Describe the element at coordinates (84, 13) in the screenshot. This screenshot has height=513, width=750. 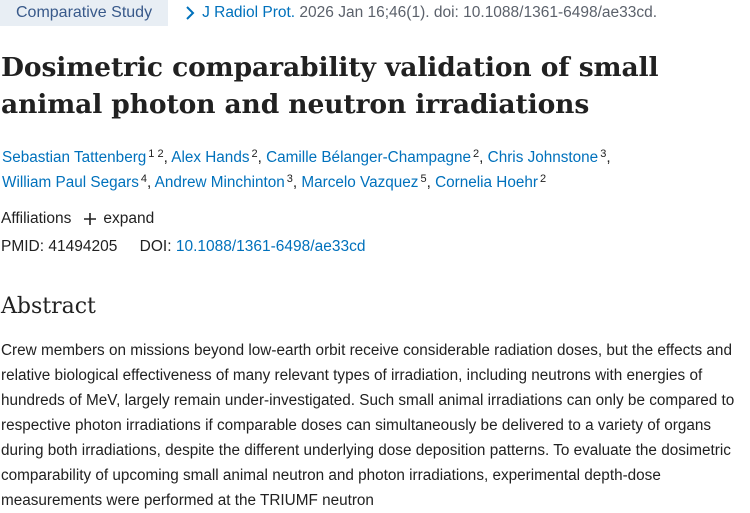
I see `publication-type-badge: Comparative Study` at that location.